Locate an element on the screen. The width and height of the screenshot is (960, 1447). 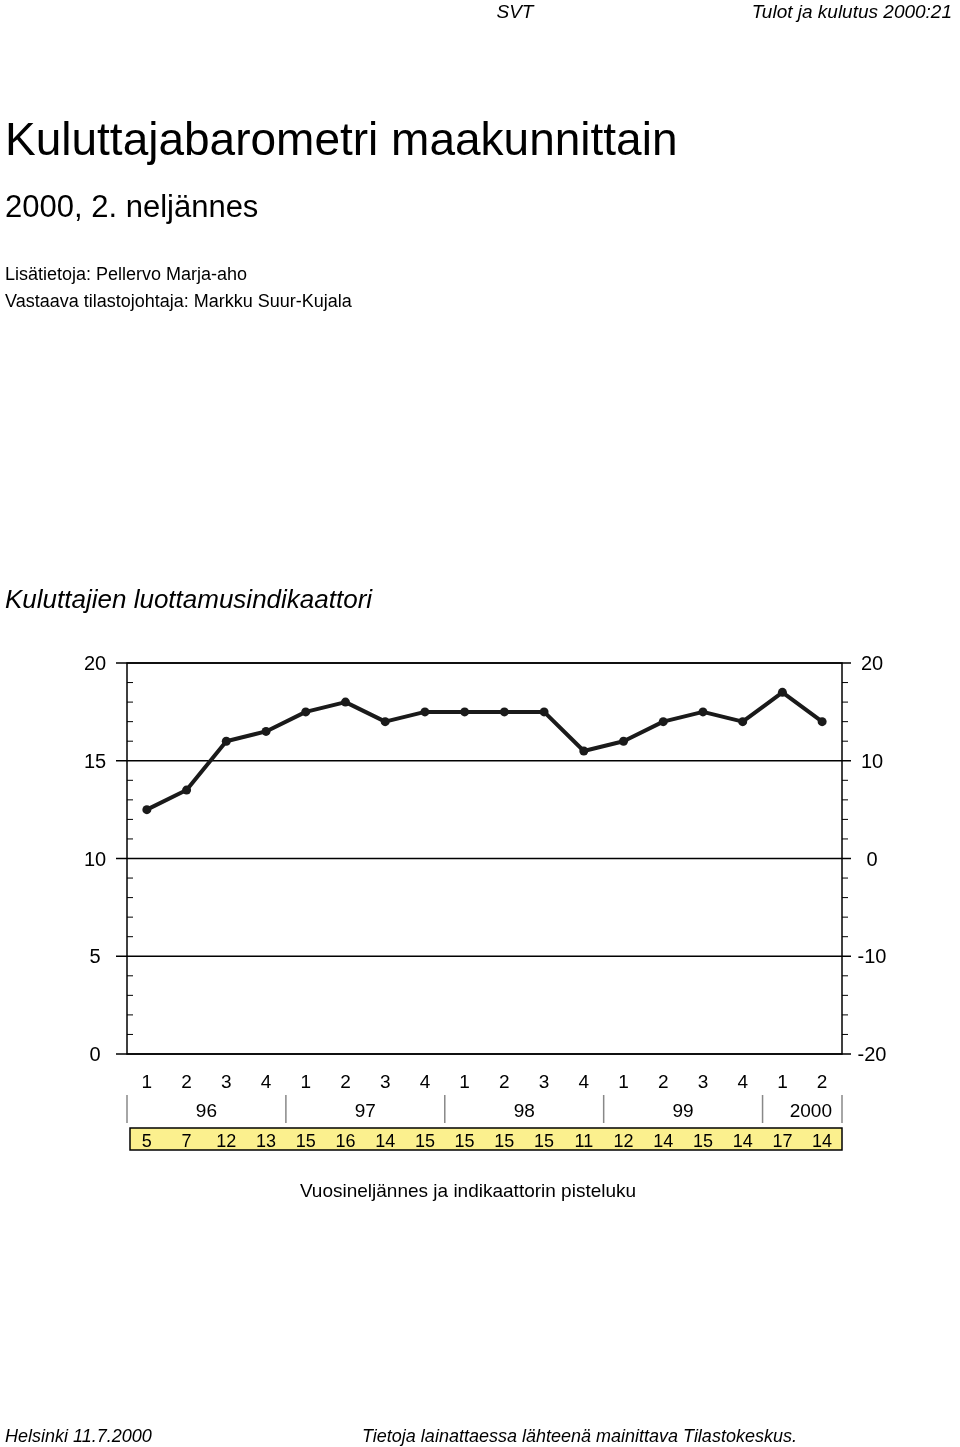
text: Helsinki 11.7.2000 is located at coordinates (78, 1436).